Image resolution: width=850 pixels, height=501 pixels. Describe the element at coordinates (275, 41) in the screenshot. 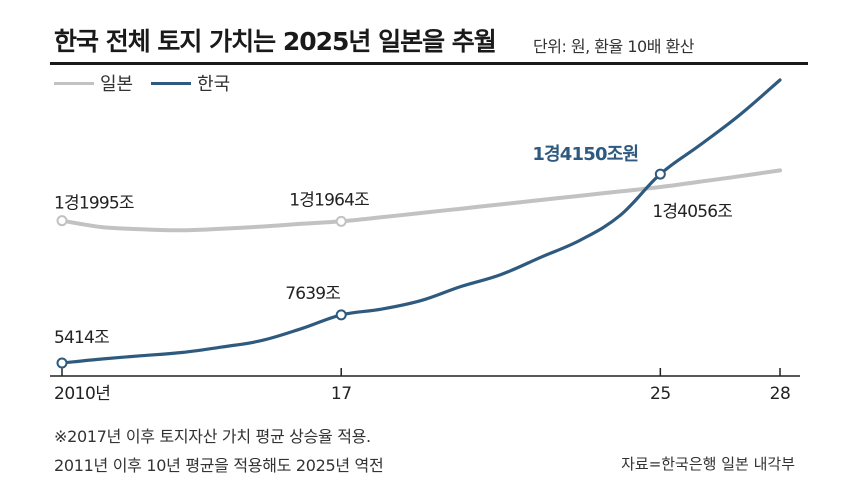

I see `chart-title: 한국 전체 토지 가치는 2025년 일본을 추월` at that location.